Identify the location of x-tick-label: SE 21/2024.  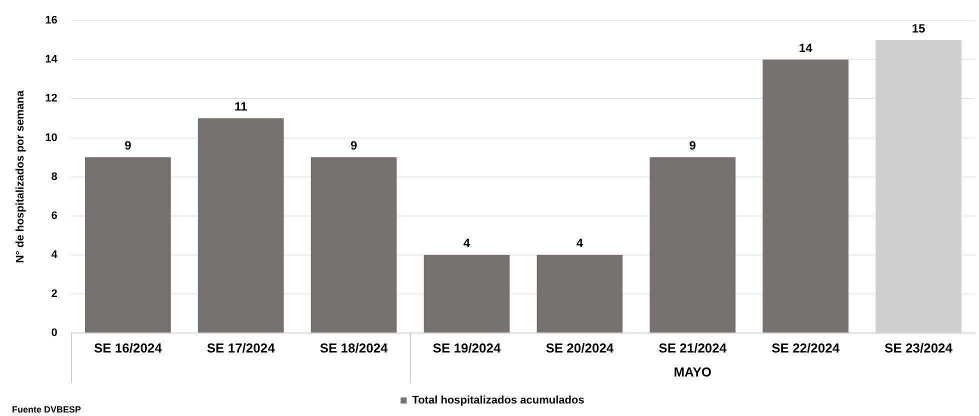
(693, 348).